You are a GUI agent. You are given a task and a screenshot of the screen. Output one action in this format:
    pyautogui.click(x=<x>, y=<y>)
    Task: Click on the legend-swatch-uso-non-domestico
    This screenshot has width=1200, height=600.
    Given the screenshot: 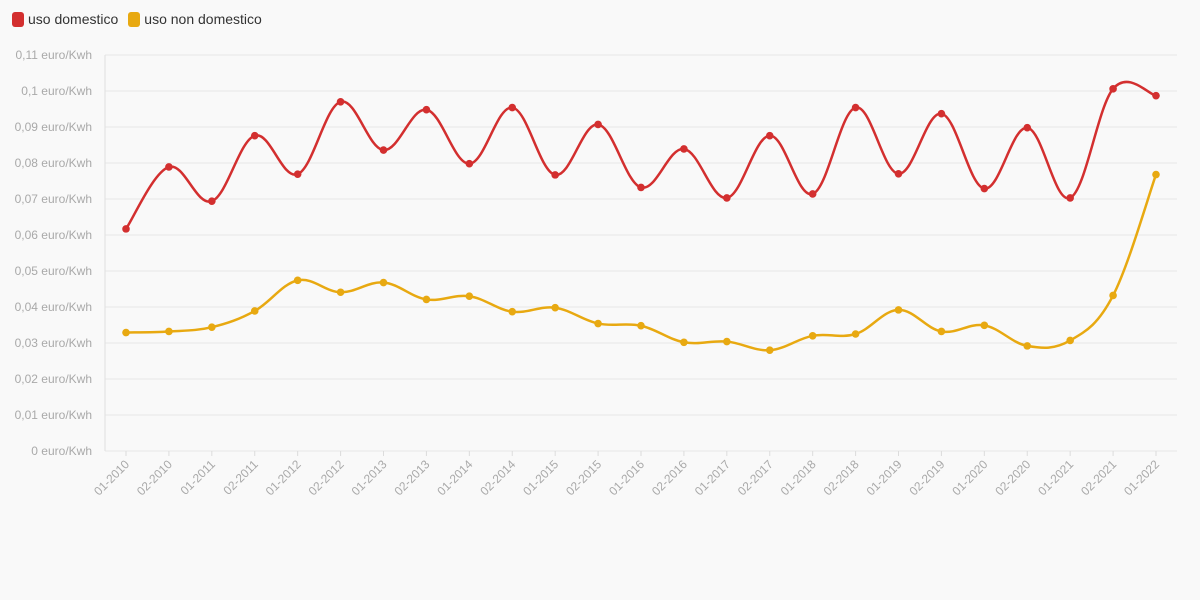 What is the action you would take?
    pyautogui.click(x=134, y=19)
    